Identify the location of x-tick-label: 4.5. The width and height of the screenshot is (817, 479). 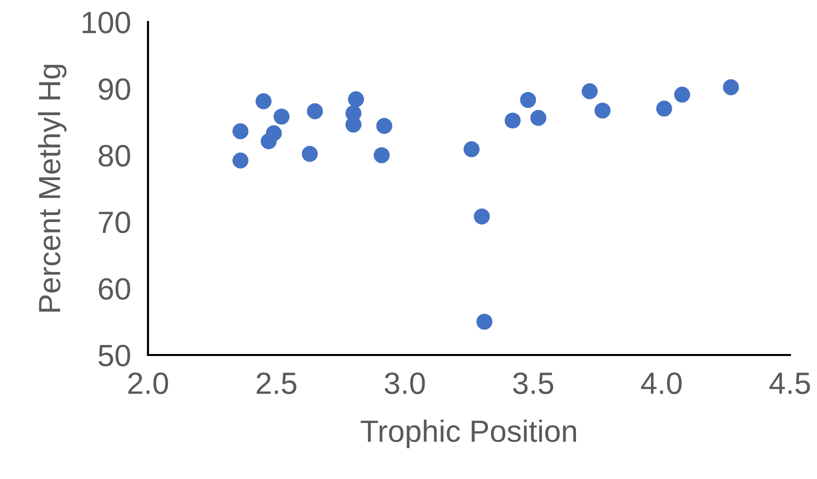
(789, 383).